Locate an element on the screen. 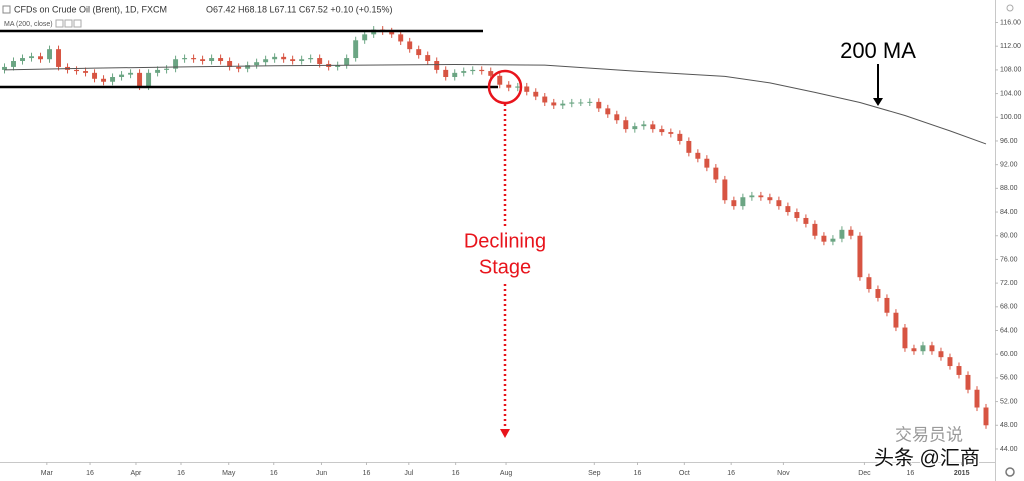 The height and width of the screenshot is (481, 1024). x-tick-label: Aug is located at coordinates (506, 473).